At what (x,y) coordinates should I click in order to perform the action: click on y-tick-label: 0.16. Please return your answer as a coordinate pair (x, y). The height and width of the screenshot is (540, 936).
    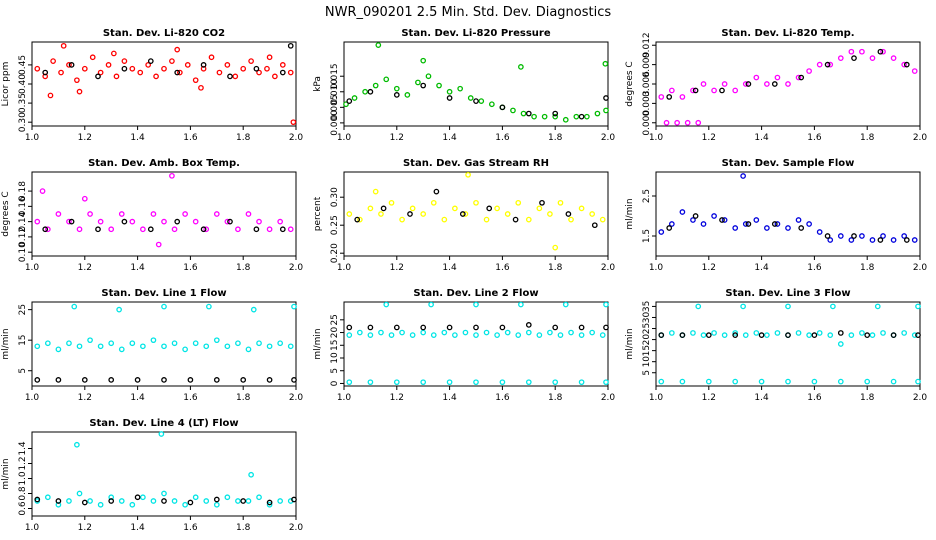
    Looking at the image, I should click on (23, 206).